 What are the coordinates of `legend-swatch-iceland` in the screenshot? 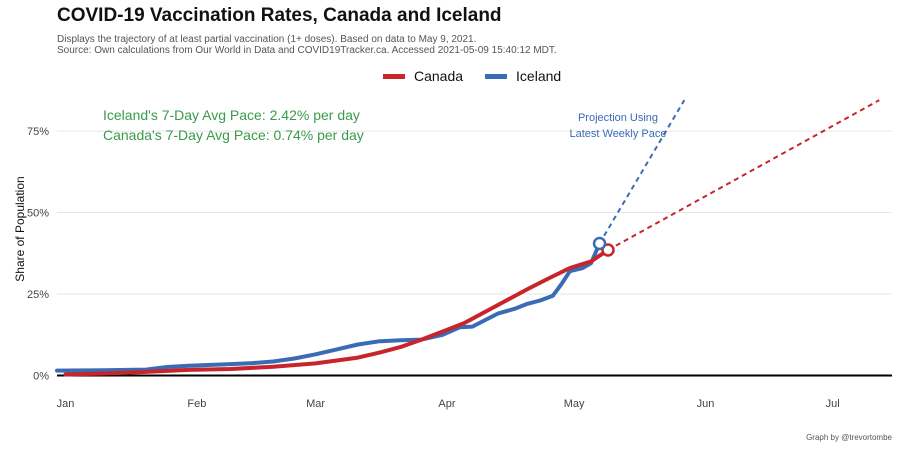 It's located at (496, 76).